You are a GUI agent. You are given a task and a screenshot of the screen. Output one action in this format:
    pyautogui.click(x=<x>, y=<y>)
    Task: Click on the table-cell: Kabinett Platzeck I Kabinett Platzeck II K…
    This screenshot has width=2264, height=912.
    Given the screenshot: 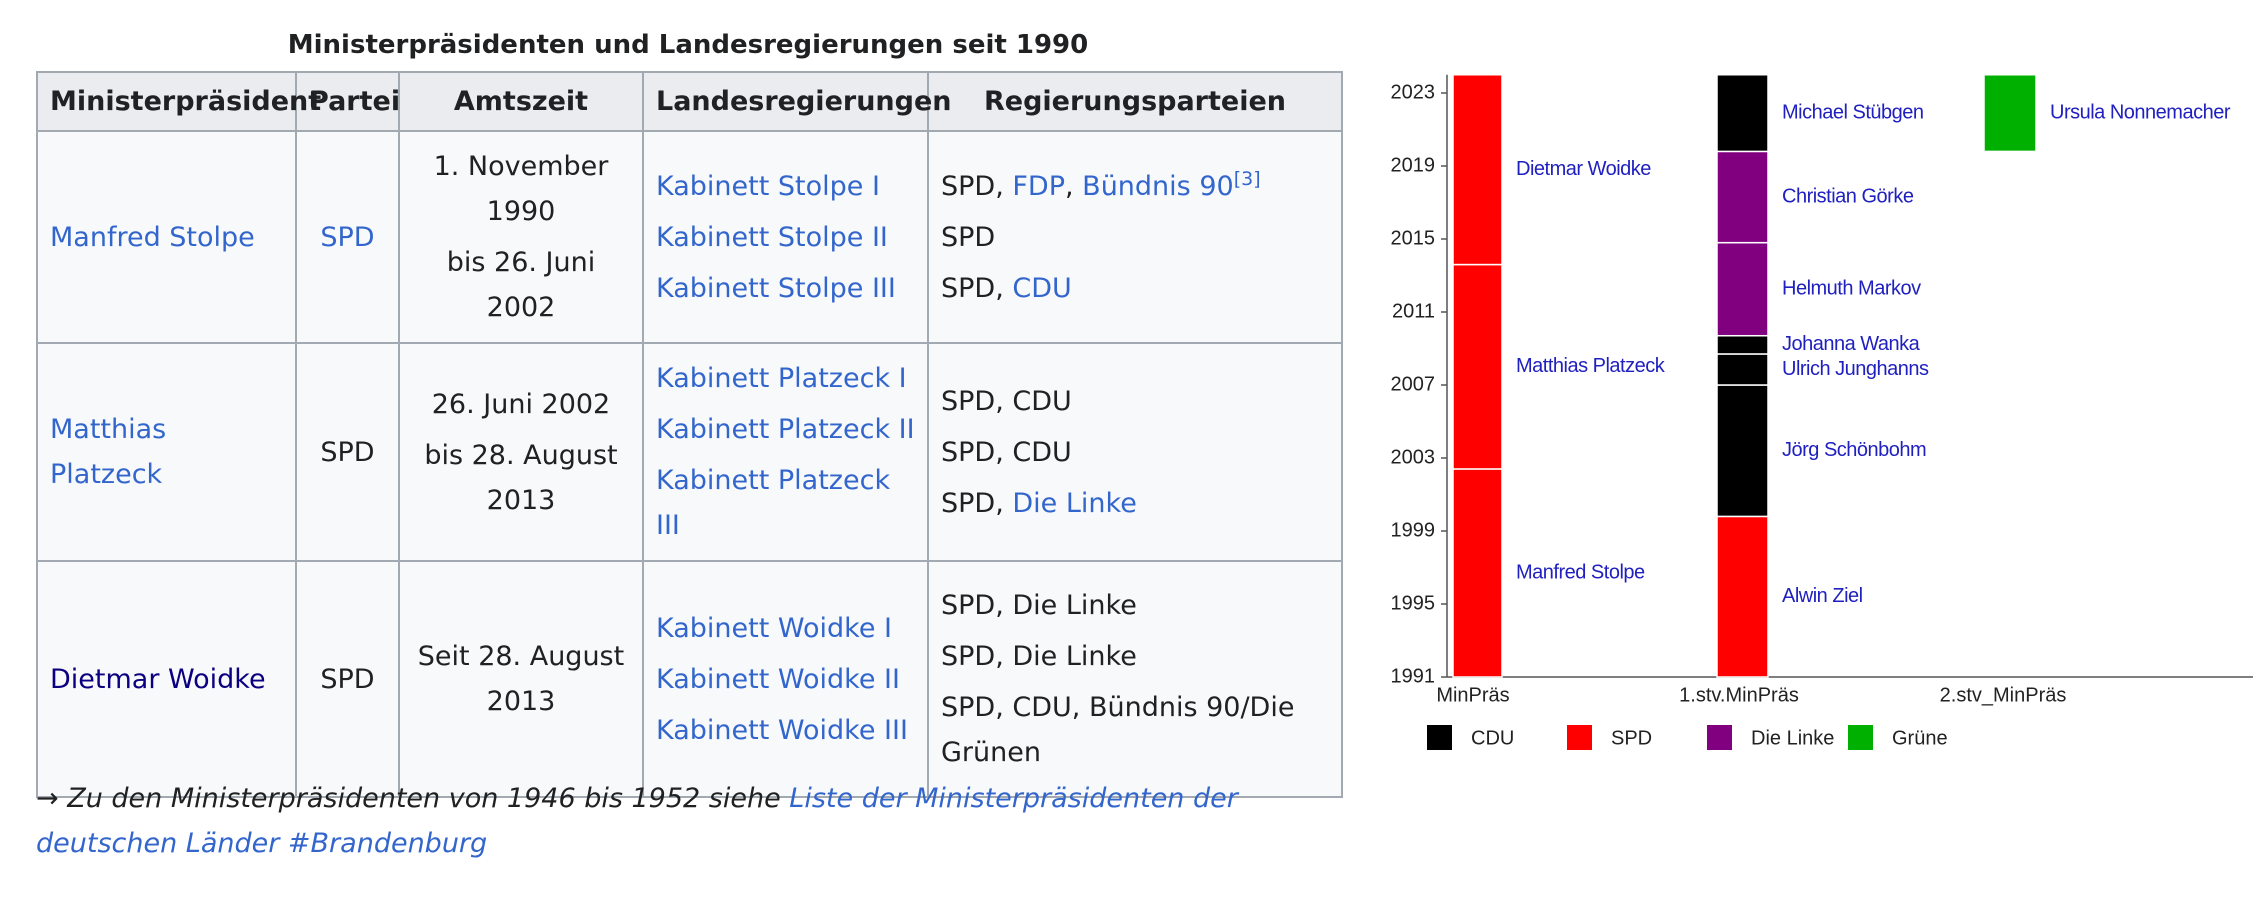 What is the action you would take?
    pyautogui.click(x=785, y=452)
    